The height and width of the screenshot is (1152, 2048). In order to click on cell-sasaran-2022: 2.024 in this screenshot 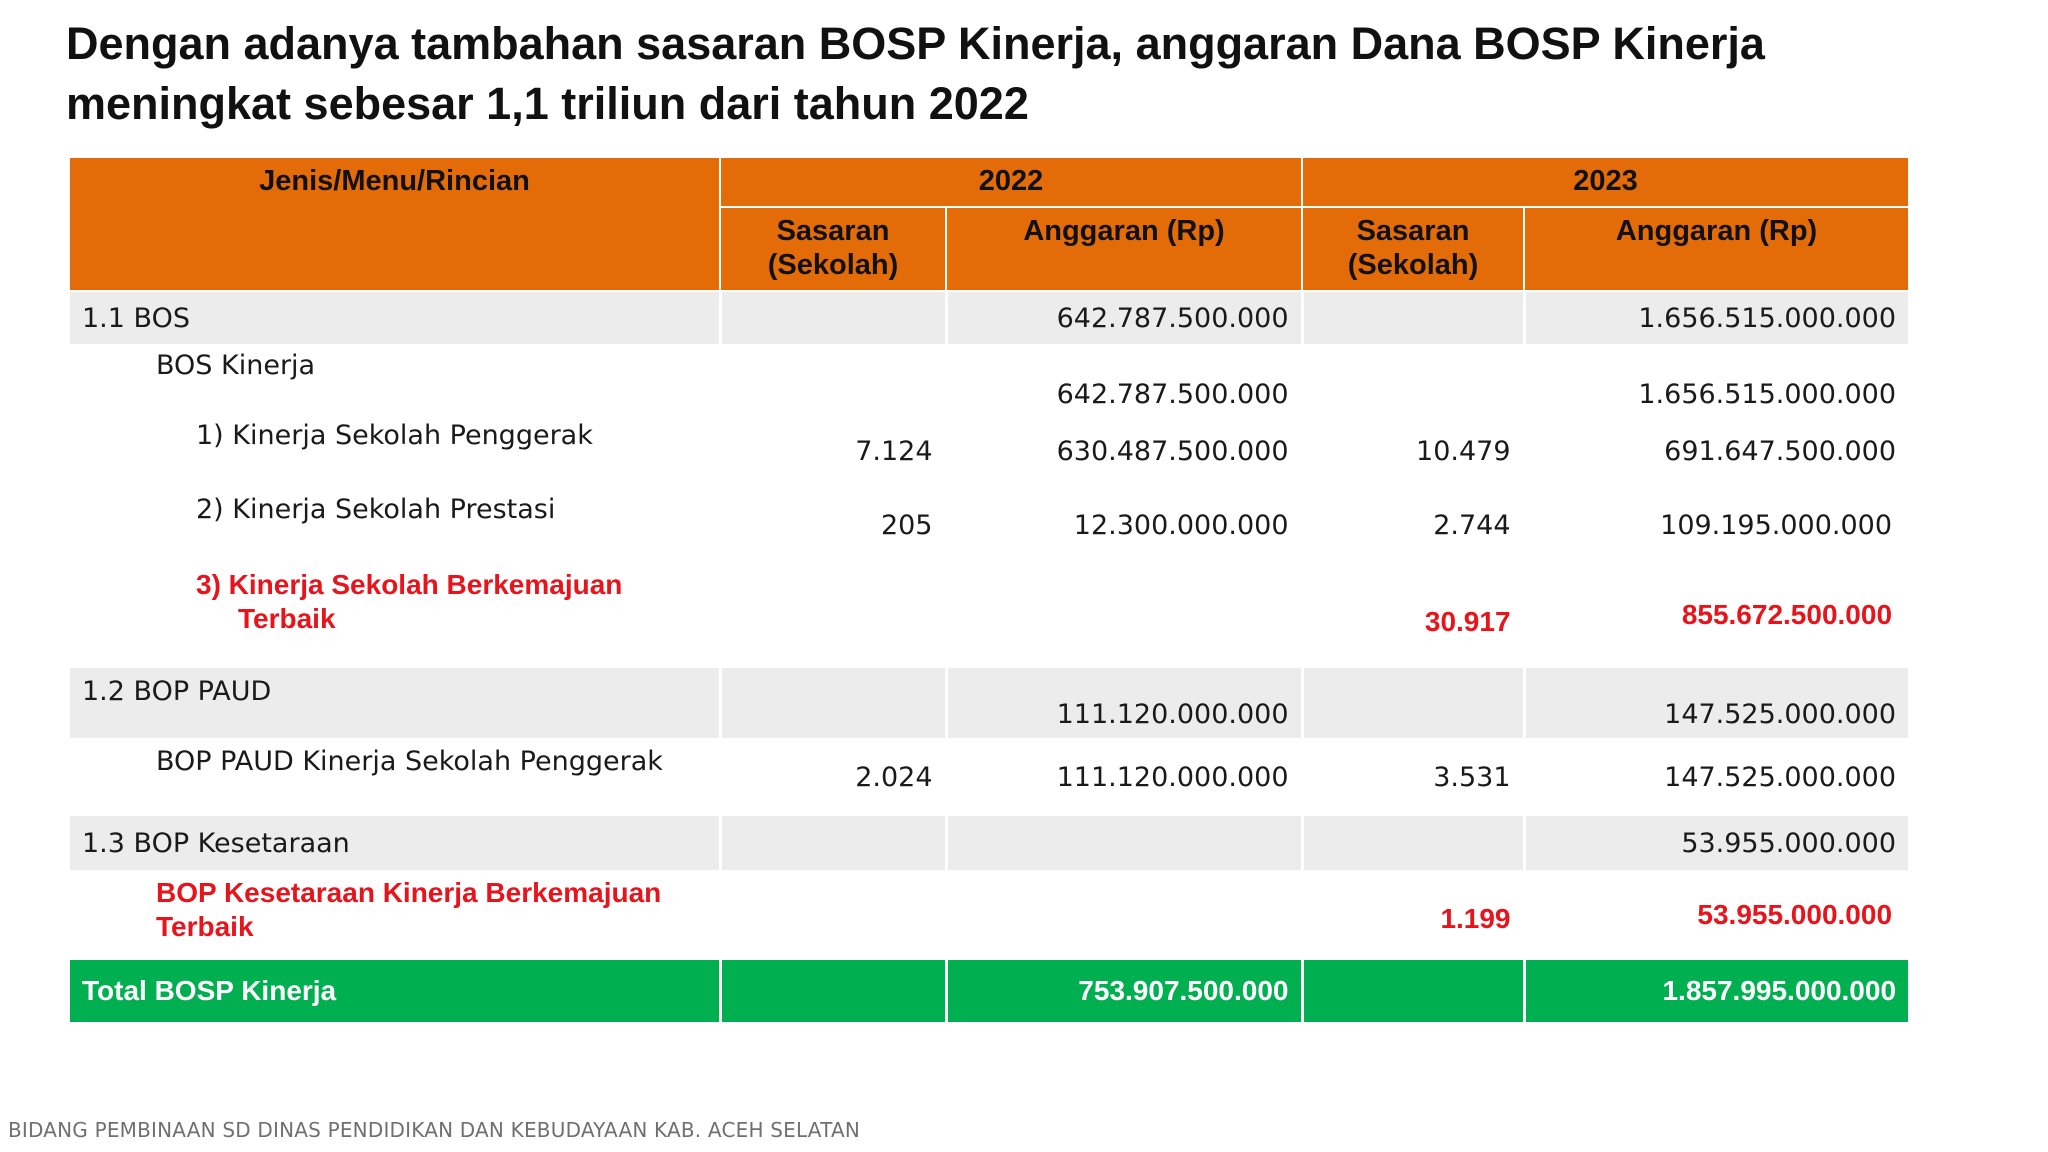, I will do `click(834, 777)`.